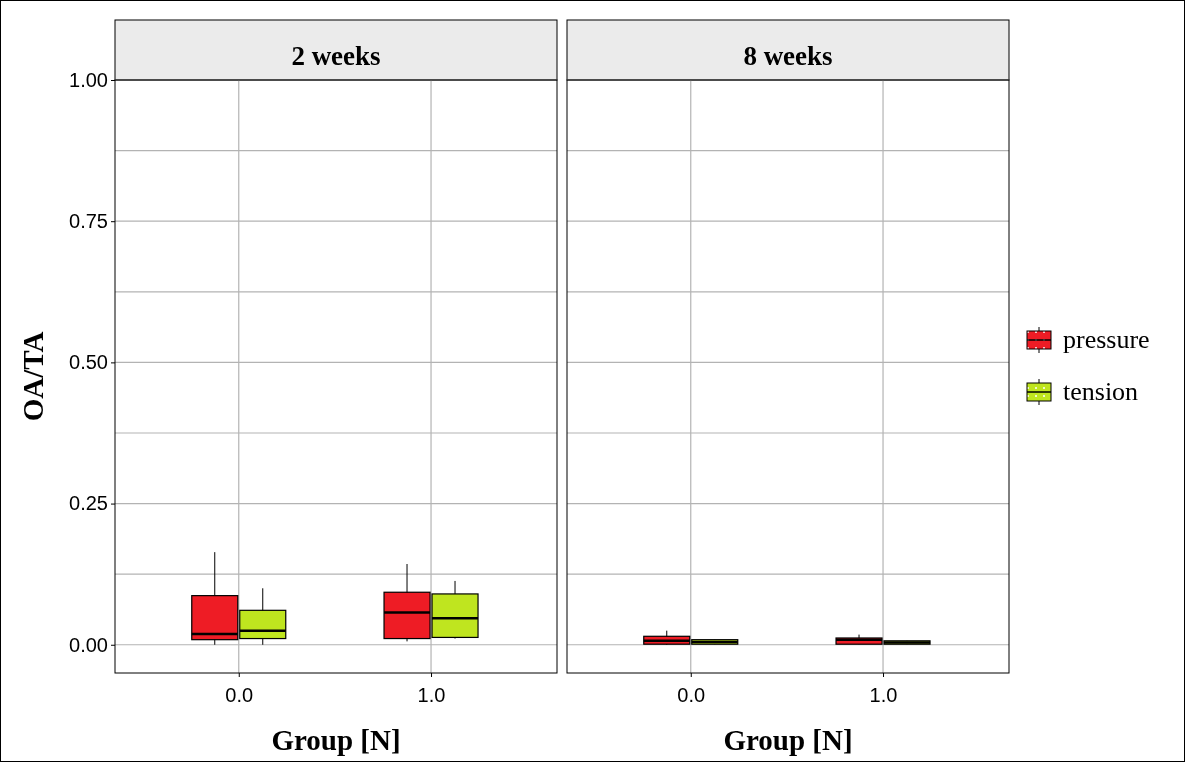  Describe the element at coordinates (88, 503) in the screenshot. I see `y-tick-label: 0.25` at that location.